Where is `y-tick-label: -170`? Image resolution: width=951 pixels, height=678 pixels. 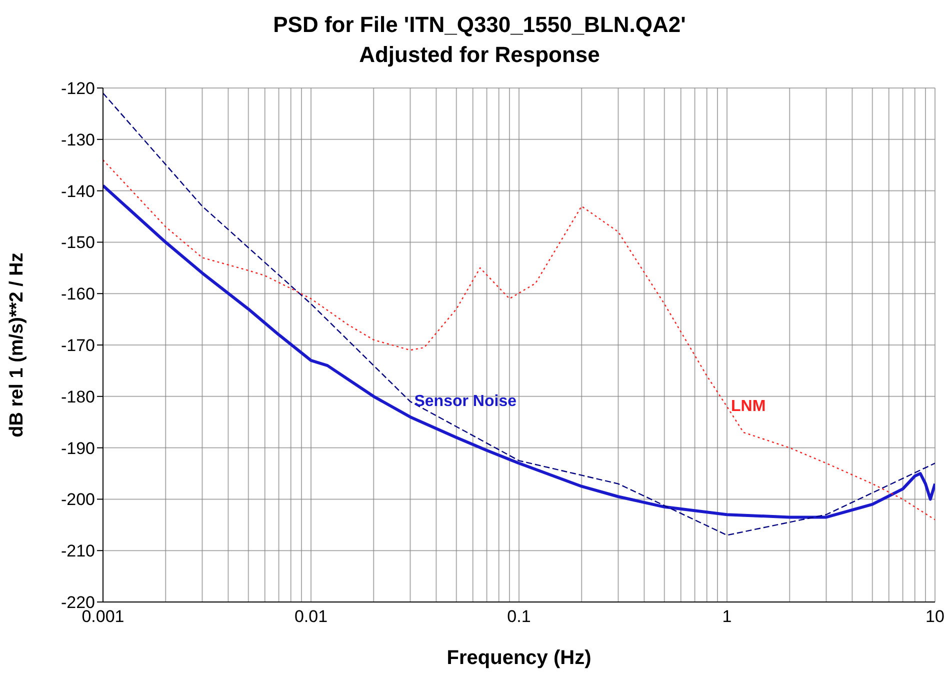 y-tick-label: -170 is located at coordinates (77, 346).